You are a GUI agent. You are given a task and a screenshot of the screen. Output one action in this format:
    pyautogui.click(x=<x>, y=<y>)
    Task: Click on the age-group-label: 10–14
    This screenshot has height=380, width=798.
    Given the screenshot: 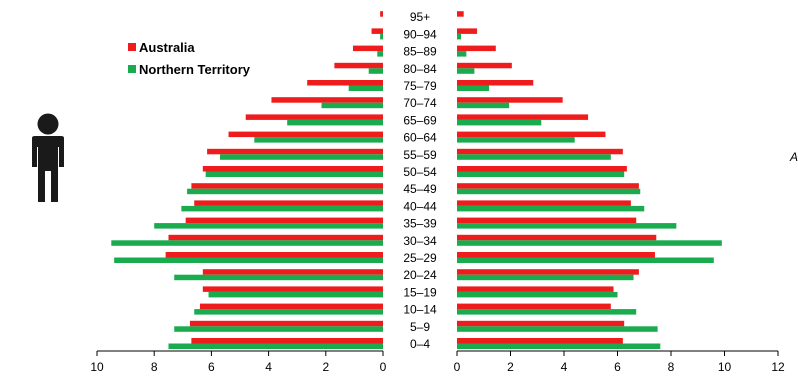 What is the action you would take?
    pyautogui.click(x=420, y=310)
    